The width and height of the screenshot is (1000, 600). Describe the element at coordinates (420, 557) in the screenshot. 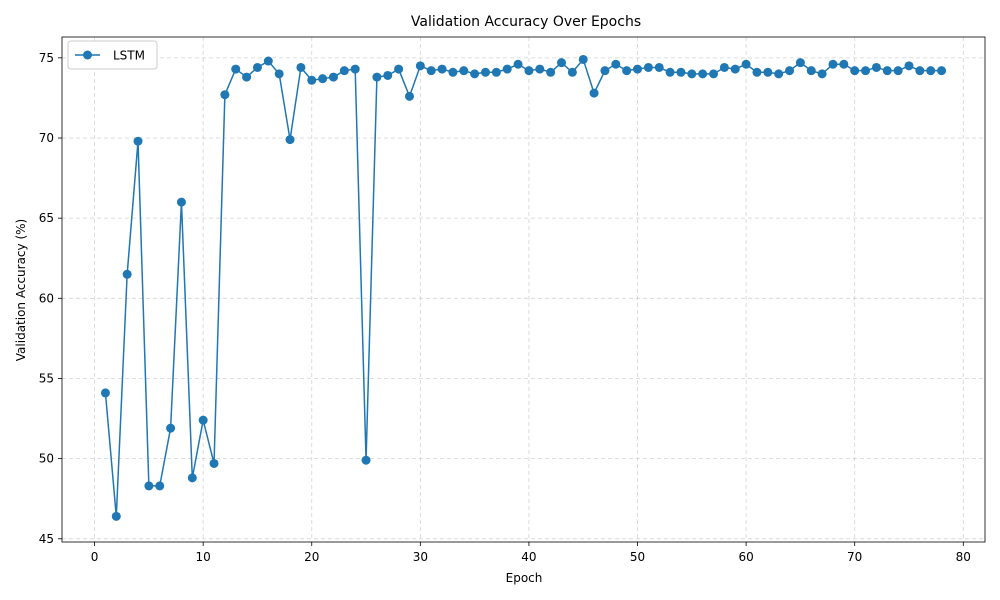

I see `x-tick-label: 30` at that location.